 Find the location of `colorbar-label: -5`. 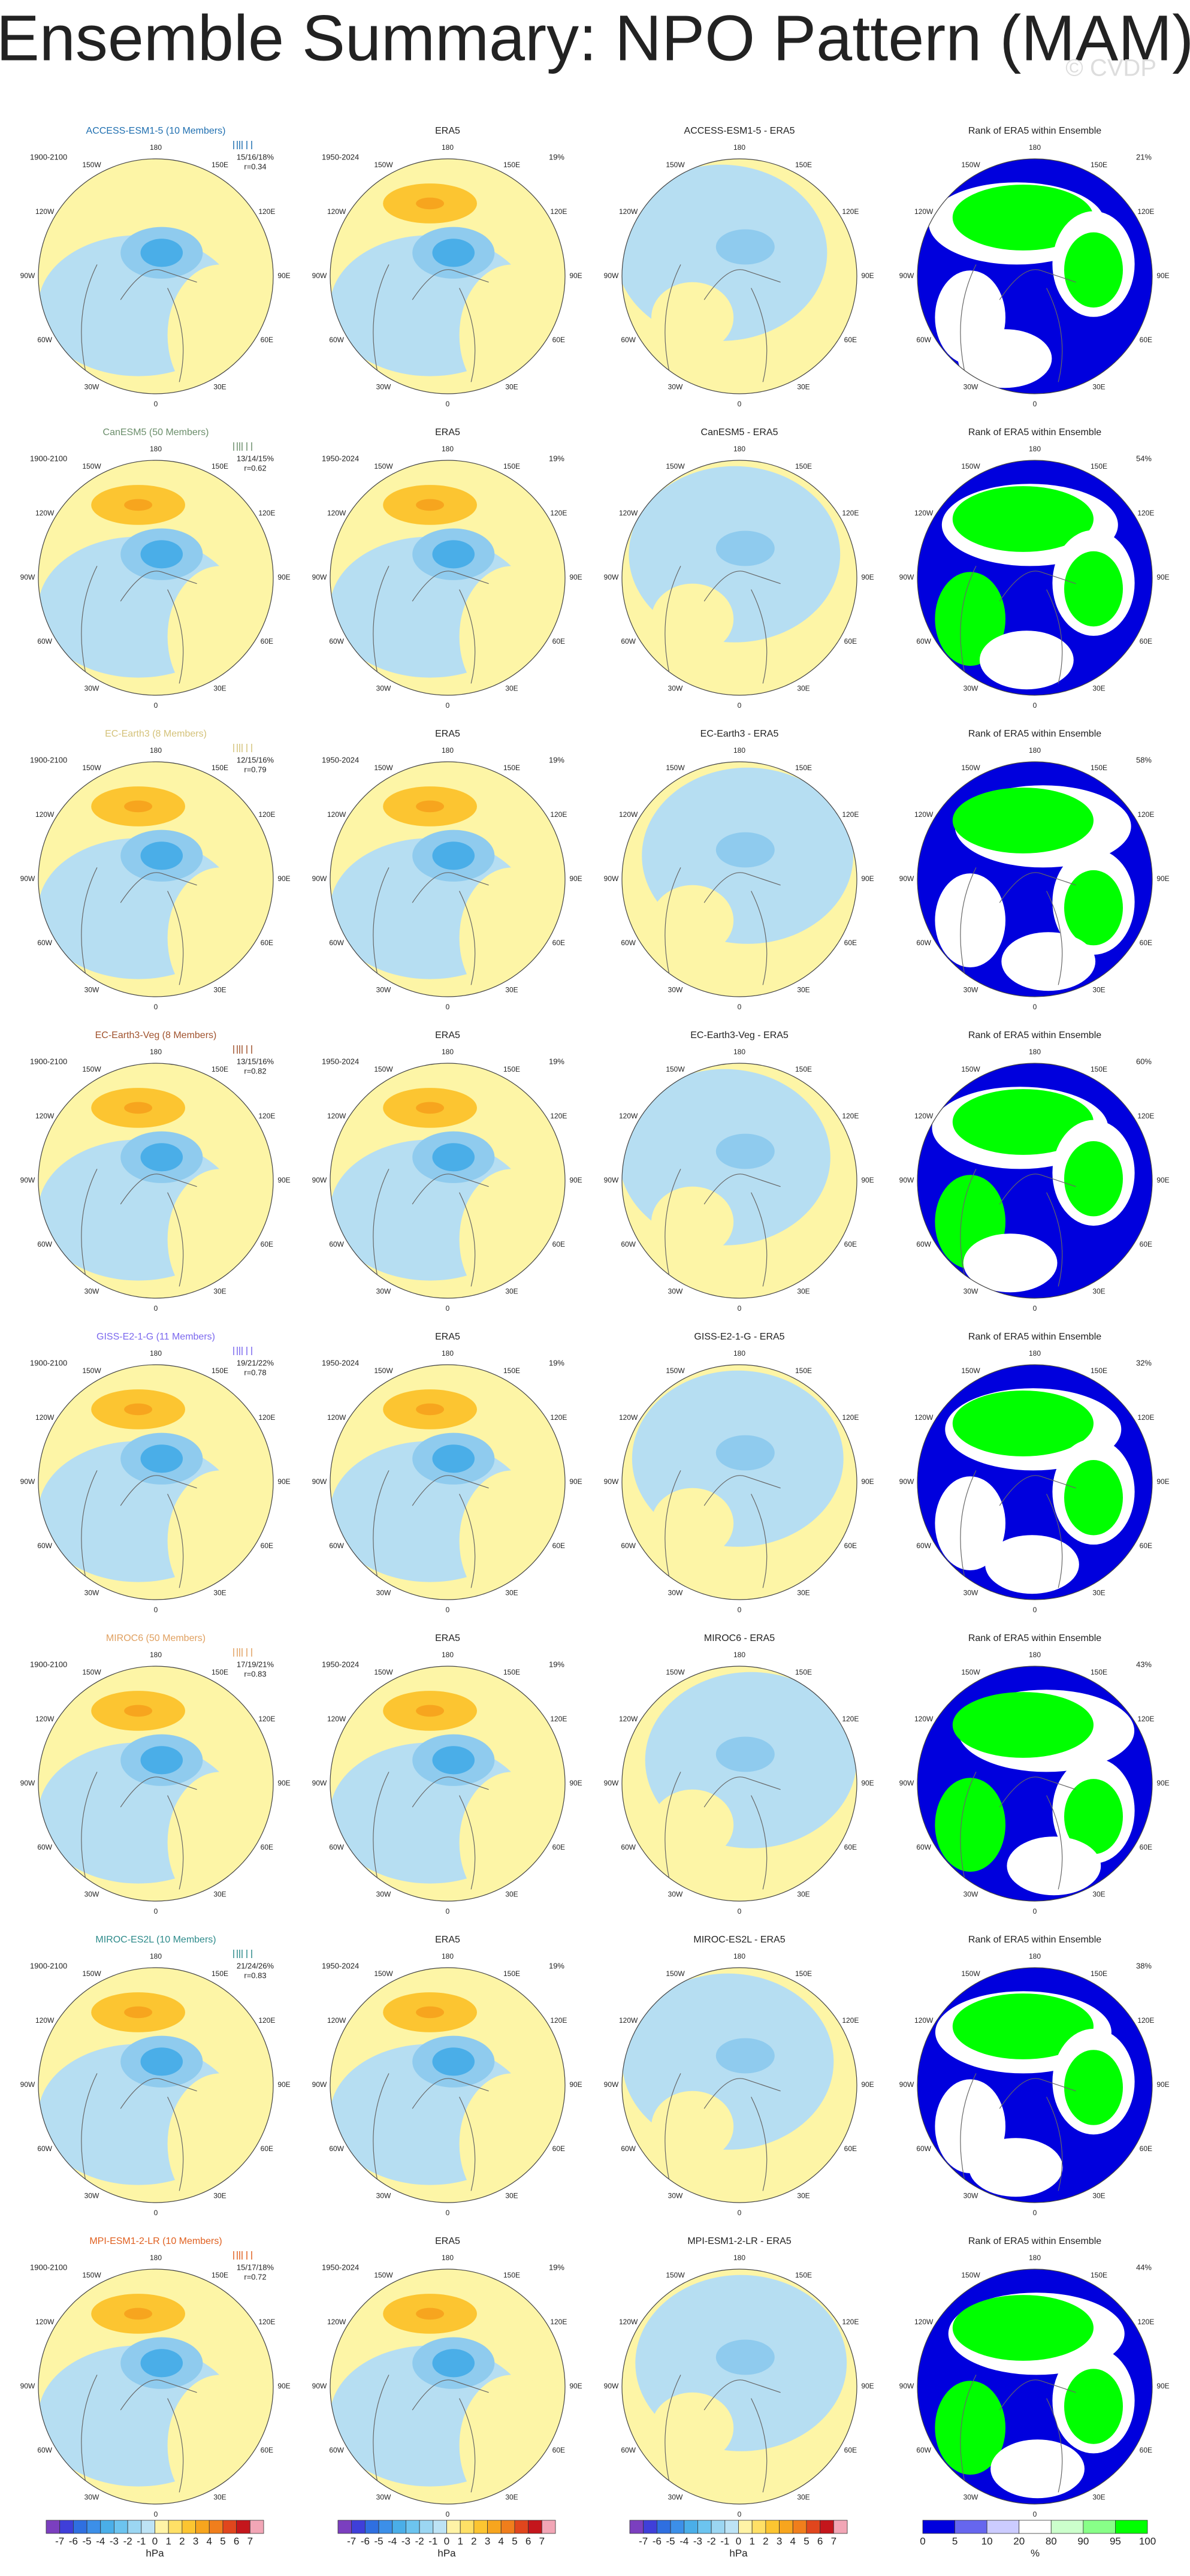

colorbar-label: -5 is located at coordinates (88, 2541).